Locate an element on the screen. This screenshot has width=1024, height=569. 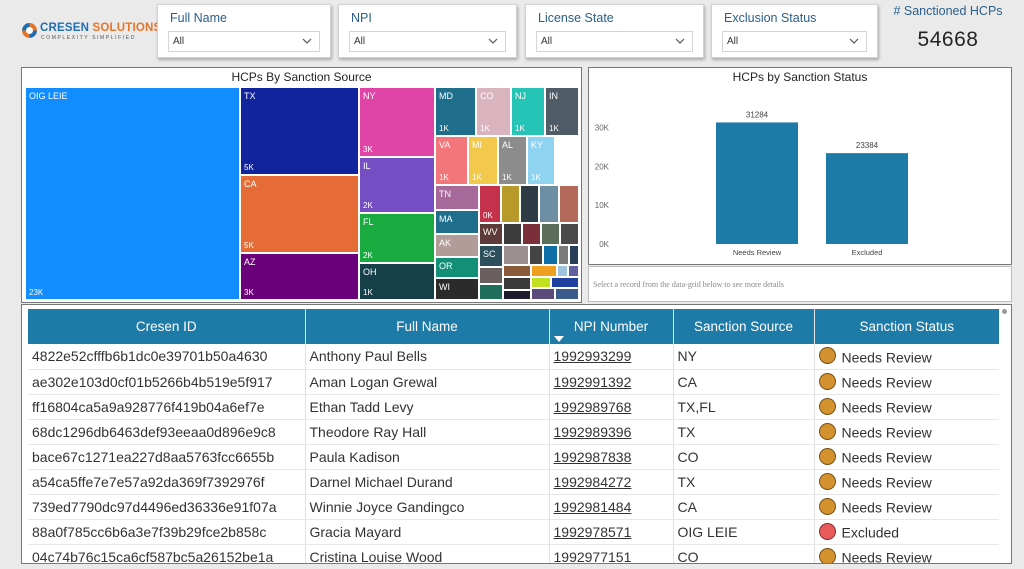
npi-link: 1992989768 is located at coordinates (592, 406).